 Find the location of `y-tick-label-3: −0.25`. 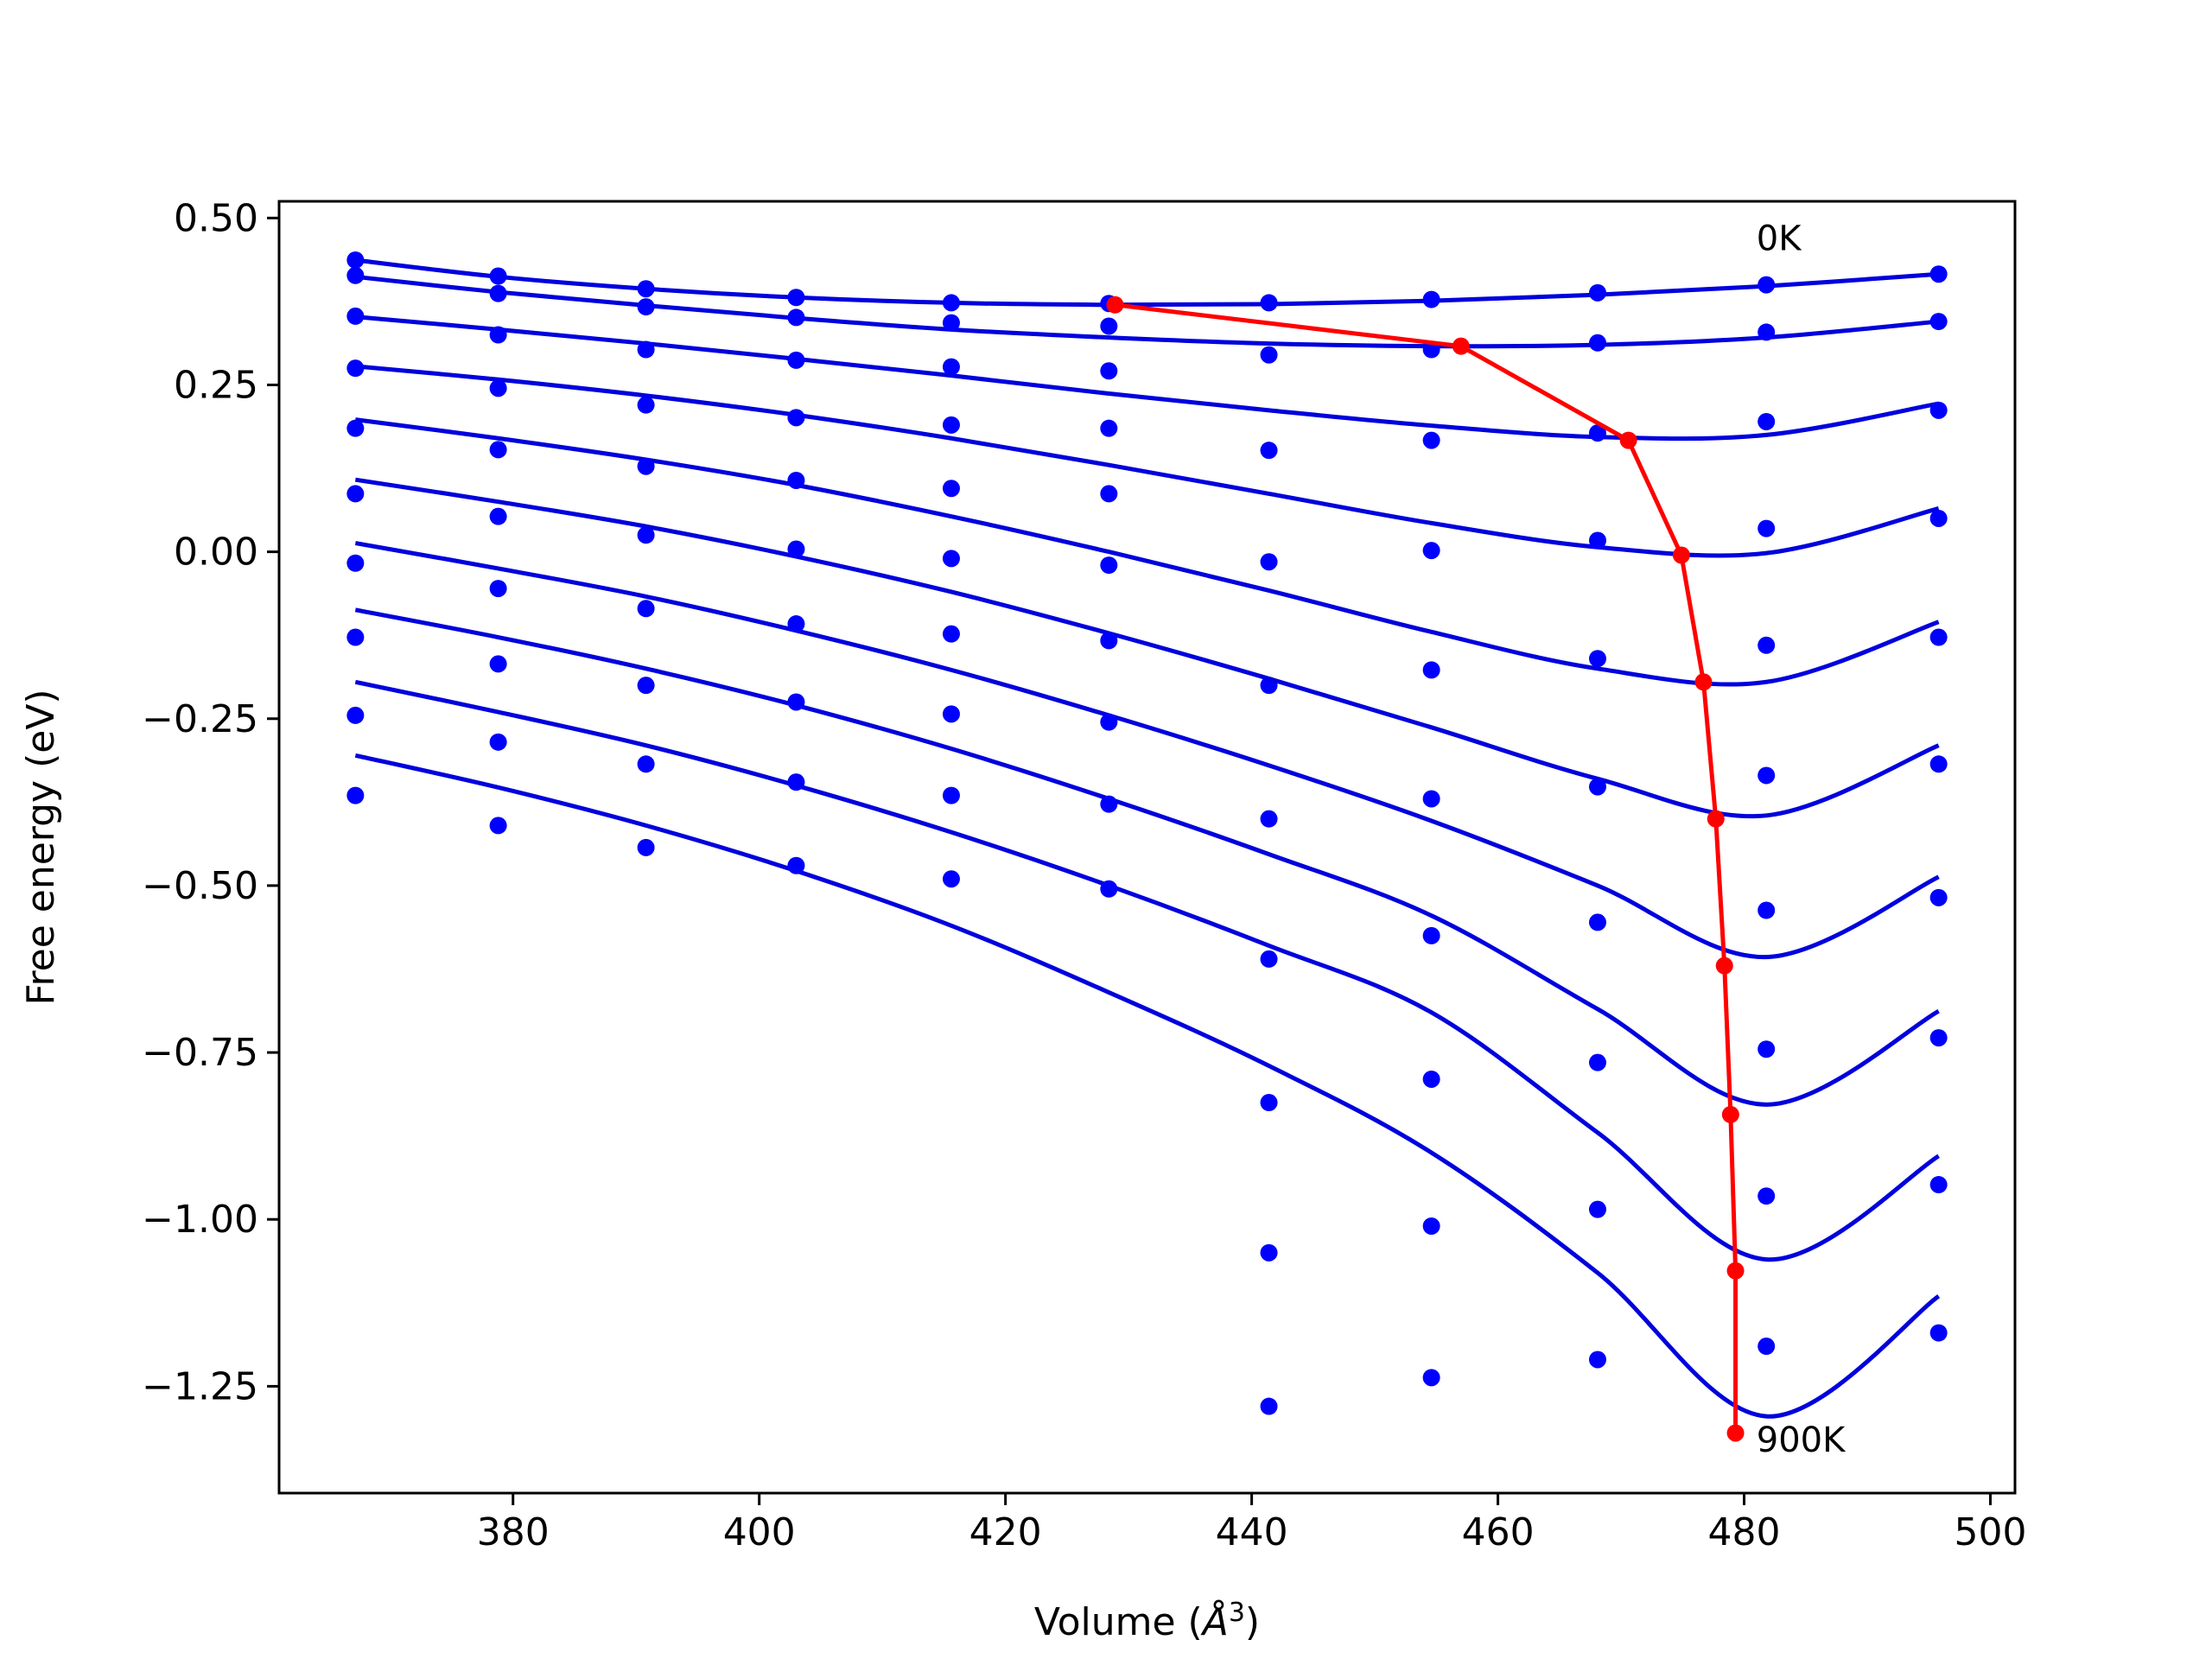

y-tick-label-3: −0.25 is located at coordinates (200, 719).